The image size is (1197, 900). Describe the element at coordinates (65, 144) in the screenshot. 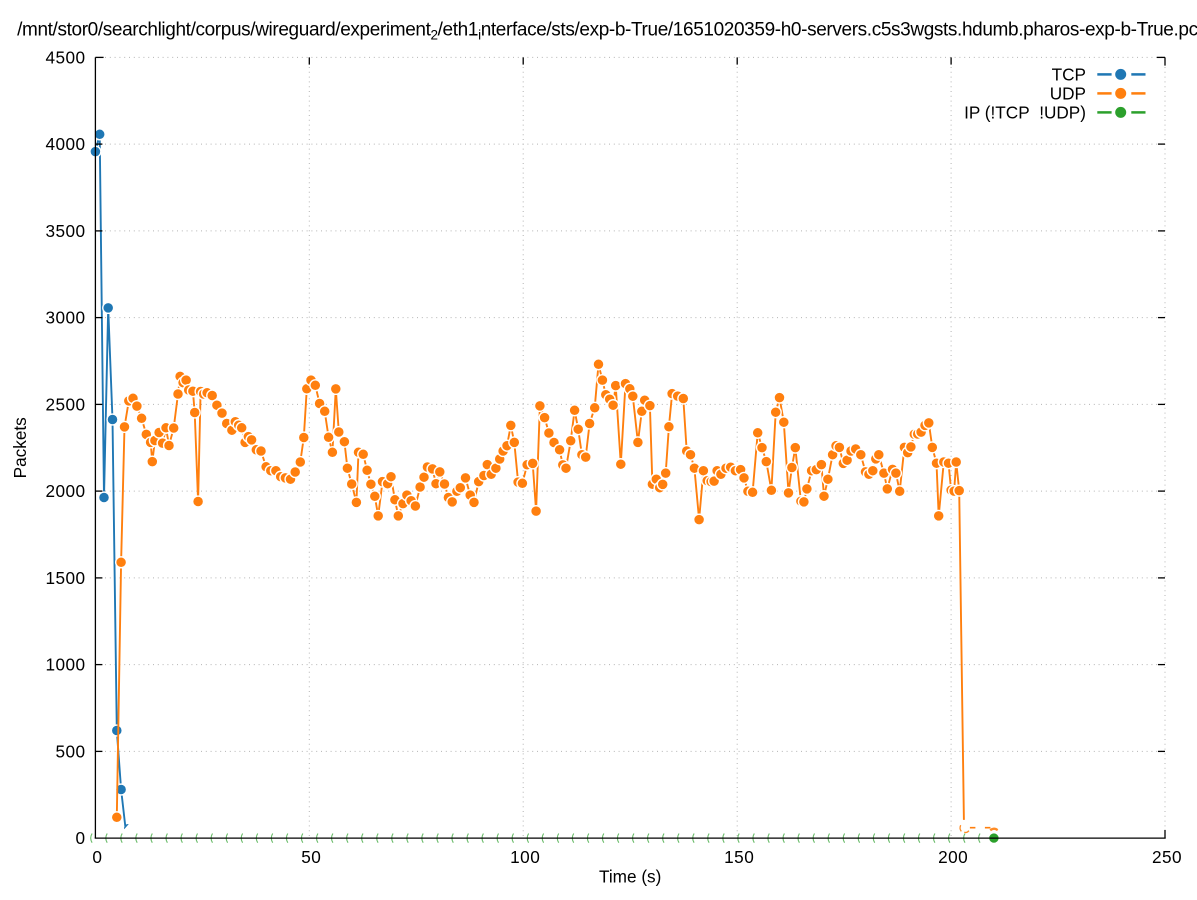

I see `svg-text: 4000` at that location.